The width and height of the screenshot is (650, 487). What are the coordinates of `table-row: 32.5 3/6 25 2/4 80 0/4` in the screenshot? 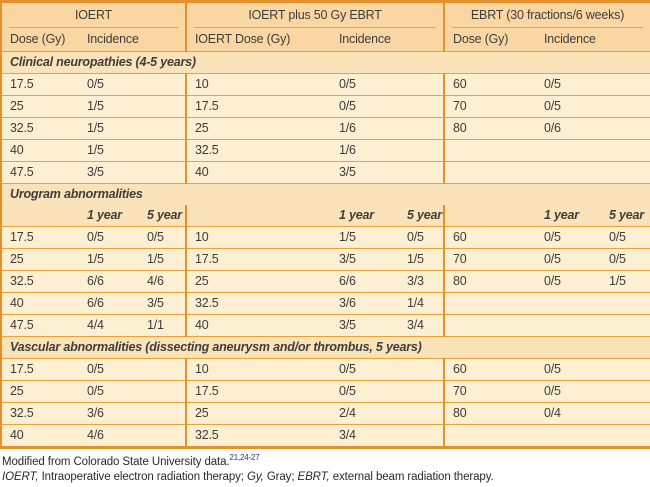 It's located at (325, 413).